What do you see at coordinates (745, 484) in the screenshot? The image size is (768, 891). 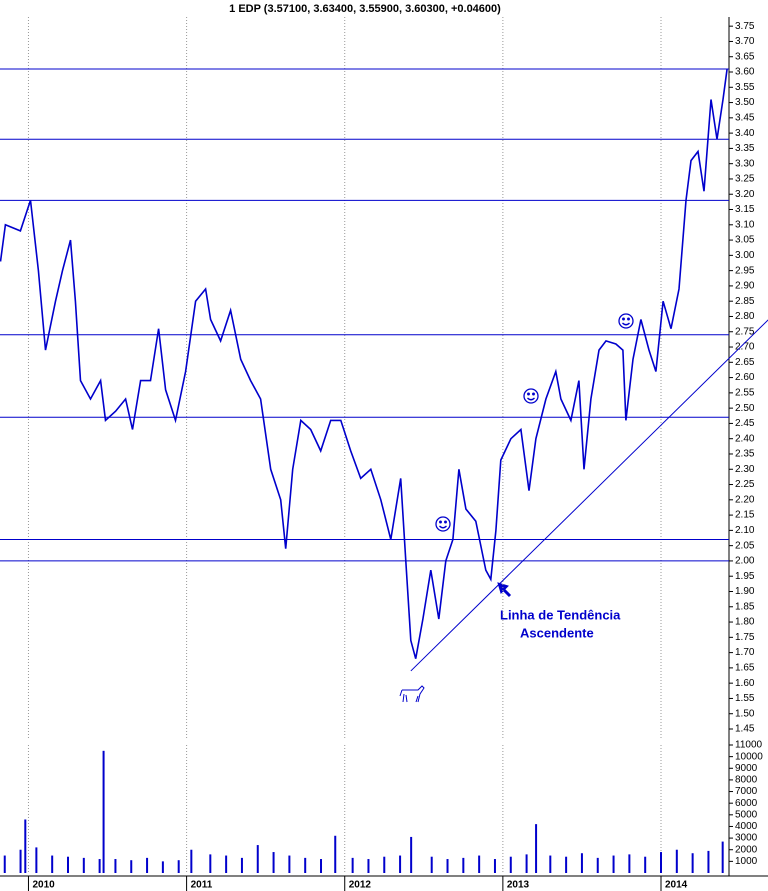 I see `y-tick-label: 2.25` at bounding box center [745, 484].